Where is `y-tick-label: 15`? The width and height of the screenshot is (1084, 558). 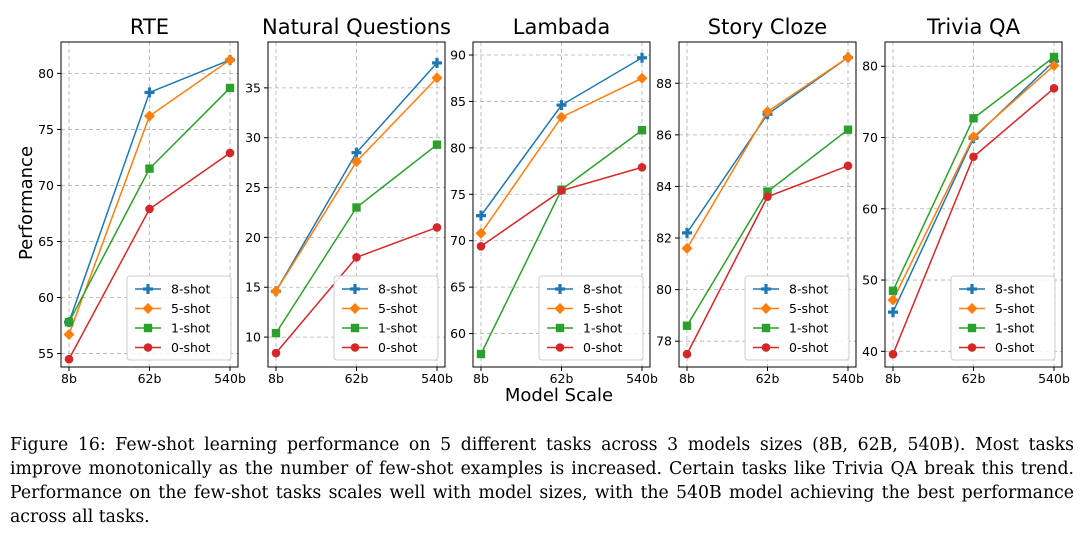 y-tick-label: 15 is located at coordinates (253, 287).